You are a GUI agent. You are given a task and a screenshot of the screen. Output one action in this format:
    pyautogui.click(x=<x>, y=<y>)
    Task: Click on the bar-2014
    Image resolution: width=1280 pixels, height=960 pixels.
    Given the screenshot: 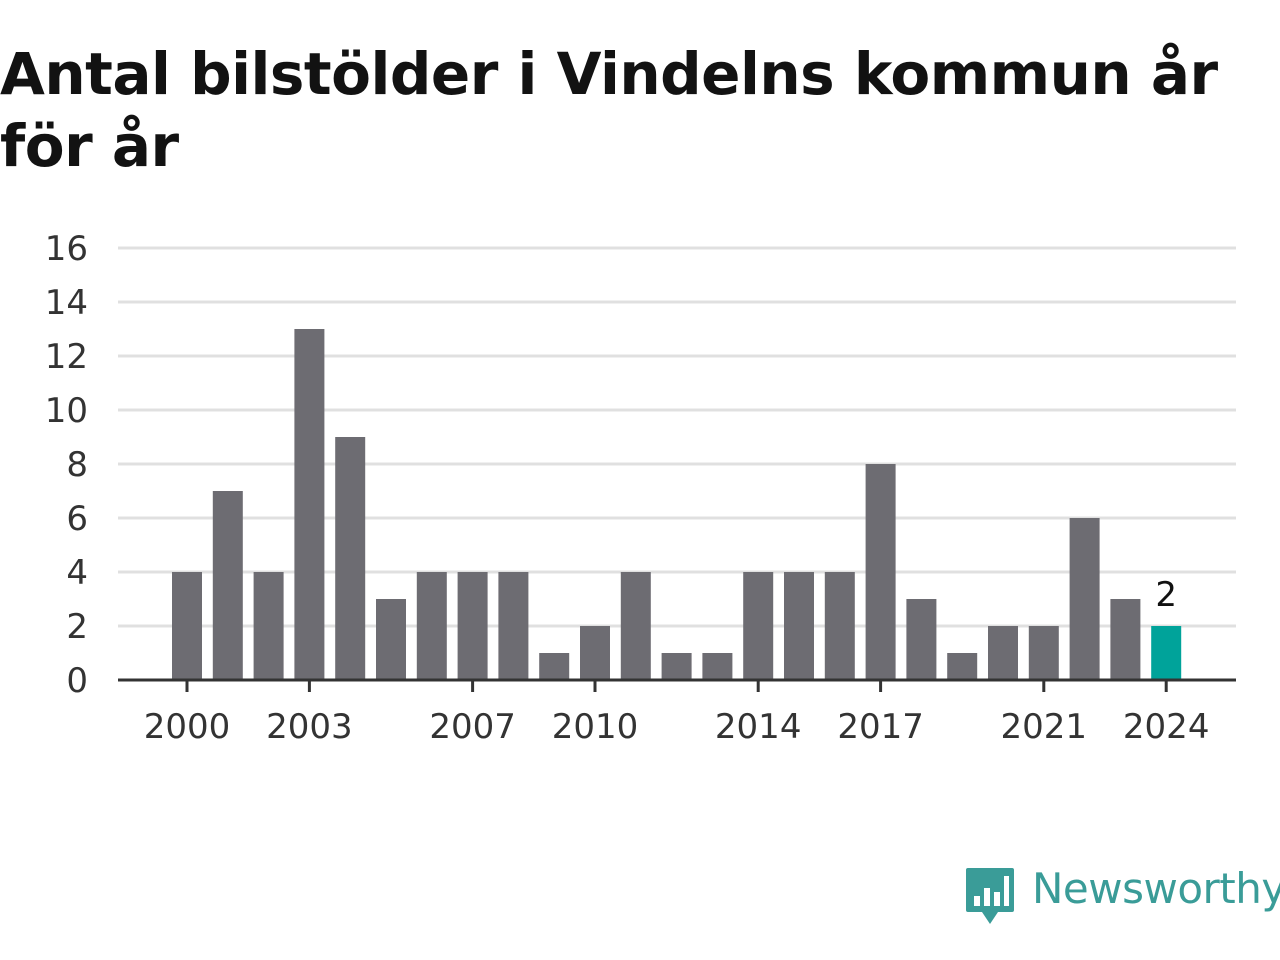 What is the action you would take?
    pyautogui.click(x=758, y=626)
    